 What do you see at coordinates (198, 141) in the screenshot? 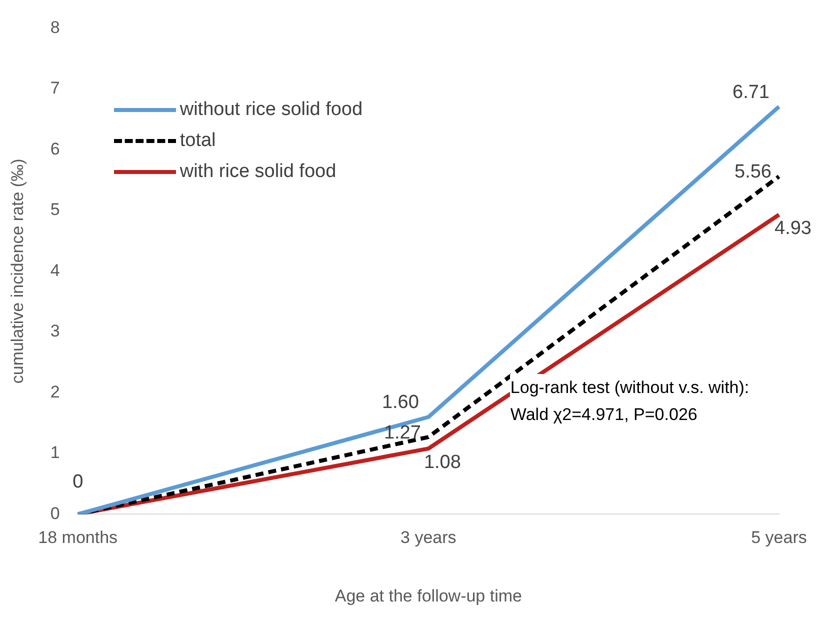
I see `legend-label: total` at bounding box center [198, 141].